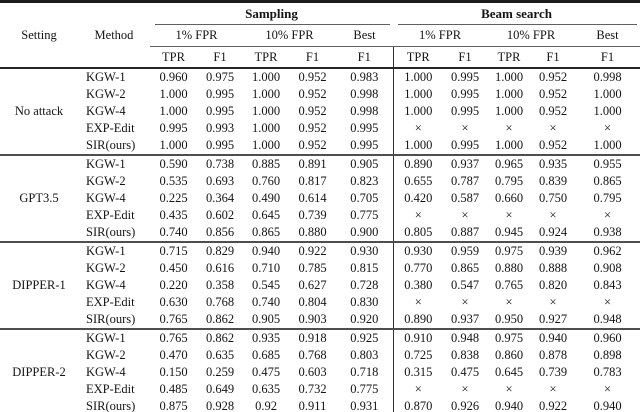 Image resolution: width=640 pixels, height=412 pixels. What do you see at coordinates (320, 302) in the screenshot?
I see `table-row: EXP-Edit 0.630 0.768 0.740 0.804 0.830 × × × × ×` at bounding box center [320, 302].